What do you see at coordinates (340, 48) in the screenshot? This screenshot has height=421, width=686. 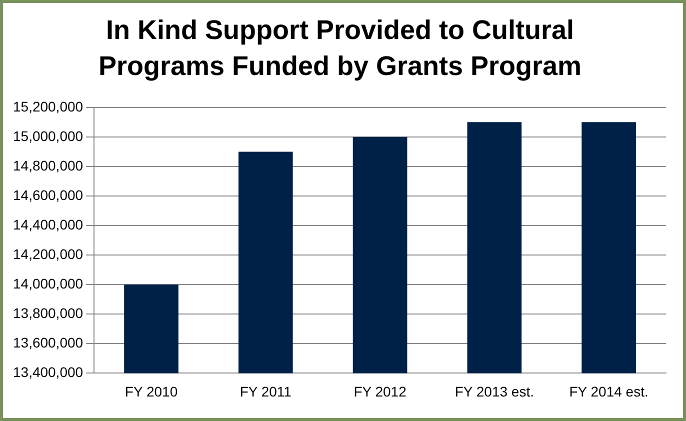 I see `chart-title: In Kind Support Provided to Cultural Programs Funded by Grants Program` at bounding box center [340, 48].